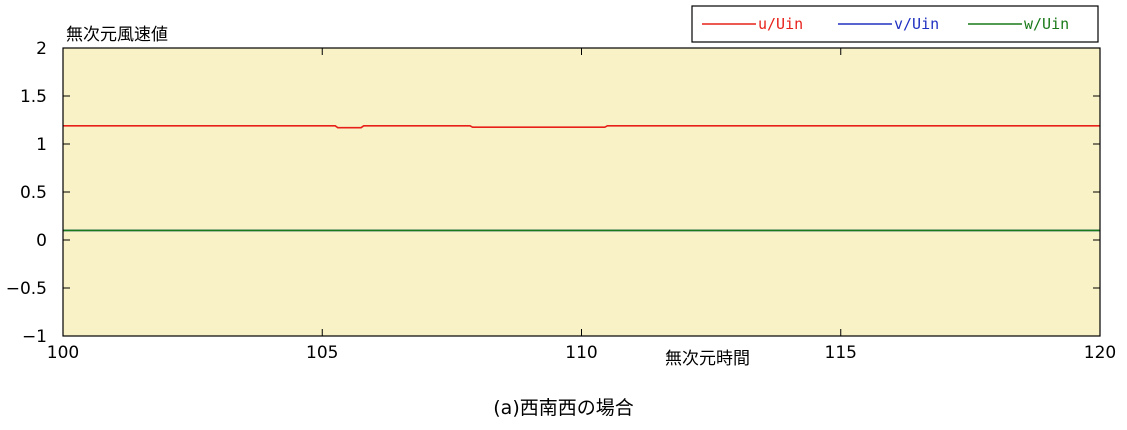  What do you see at coordinates (41, 49) in the screenshot?
I see `y-tick-label: 2` at bounding box center [41, 49].